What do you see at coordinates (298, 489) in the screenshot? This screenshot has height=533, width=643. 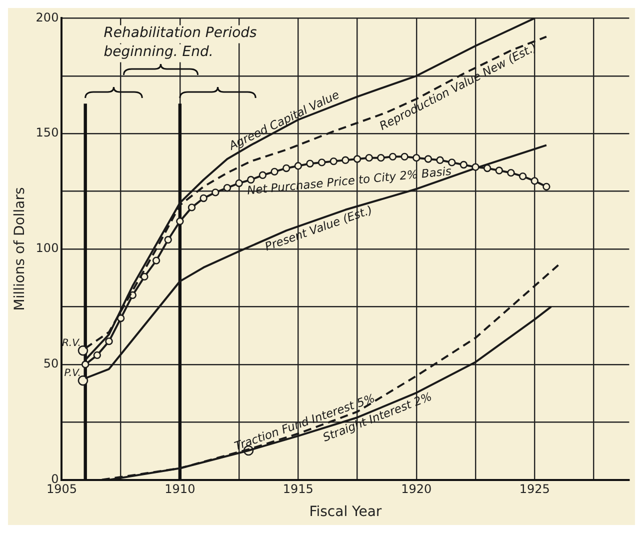 I see `x-tick-label: 1915` at bounding box center [298, 489].